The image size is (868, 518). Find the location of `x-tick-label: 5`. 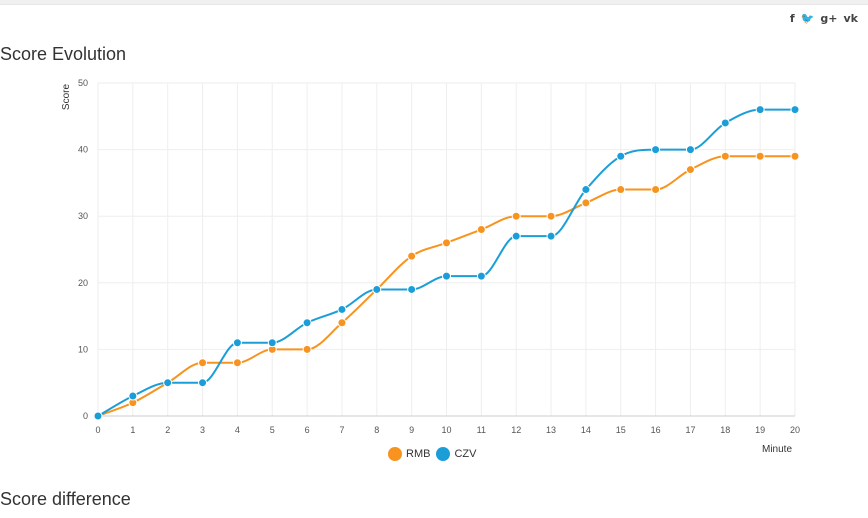

x-tick-label: 5 is located at coordinates (272, 430).